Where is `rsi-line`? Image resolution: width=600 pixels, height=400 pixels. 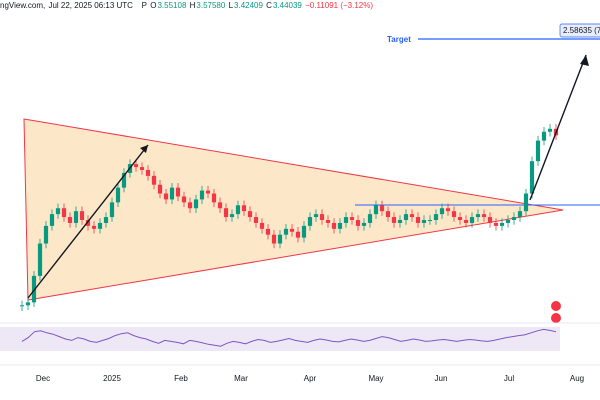
rsi-line is located at coordinates (289, 337).